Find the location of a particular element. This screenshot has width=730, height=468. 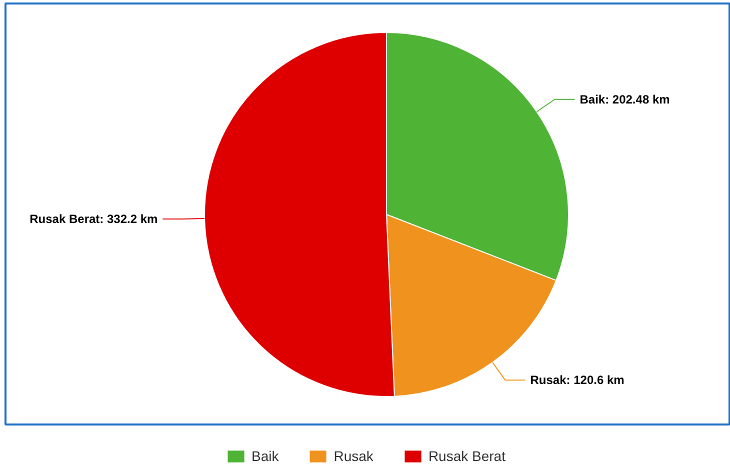

legend-label: Rusak is located at coordinates (354, 456).